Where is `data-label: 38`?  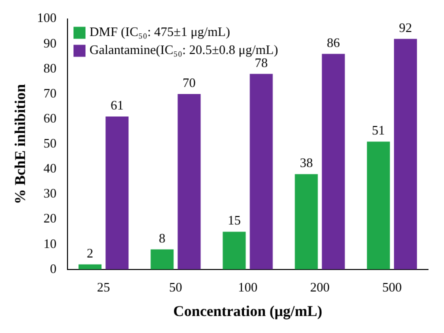
data-label: 38 is located at coordinates (306, 162).